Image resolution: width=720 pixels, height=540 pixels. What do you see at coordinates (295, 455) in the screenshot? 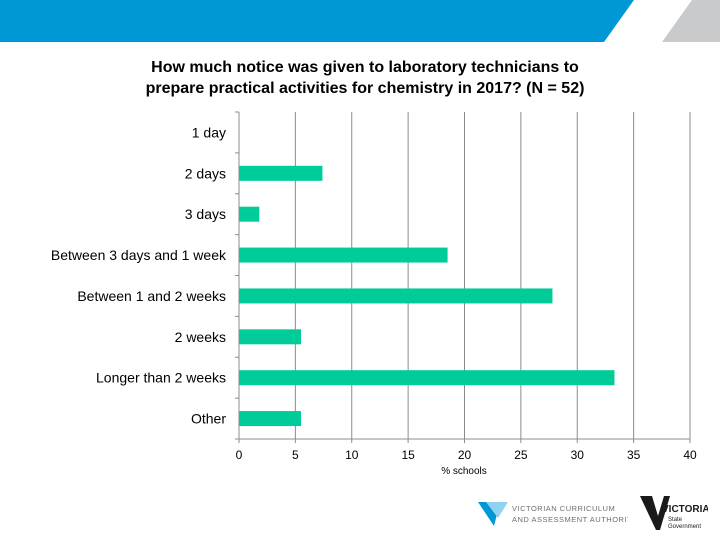
I see `x-tick-label: 5` at bounding box center [295, 455].